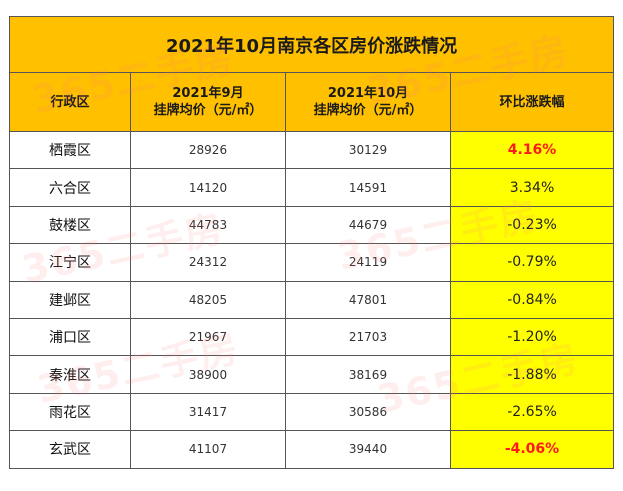 The width and height of the screenshot is (623, 491). What do you see at coordinates (70, 150) in the screenshot?
I see `district-cell: 栖霞区` at bounding box center [70, 150].